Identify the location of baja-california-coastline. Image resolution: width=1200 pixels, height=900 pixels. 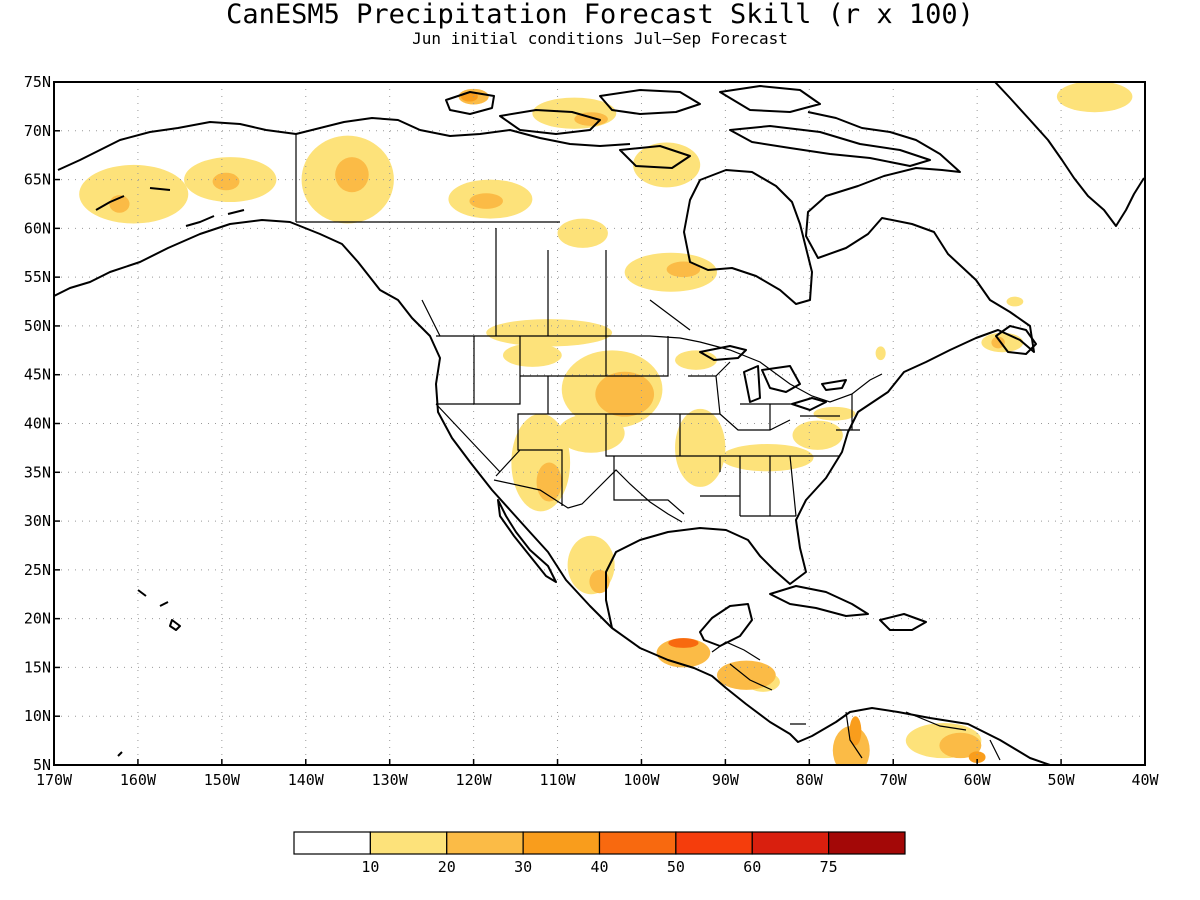
(527, 541).